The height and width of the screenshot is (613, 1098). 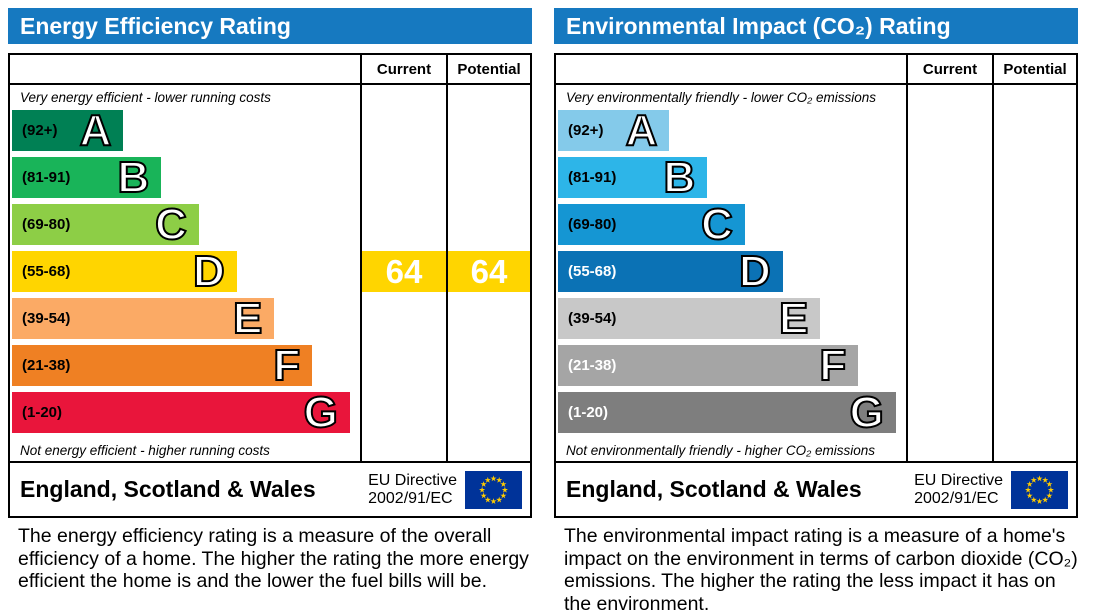 What do you see at coordinates (731, 69) in the screenshot?
I see `environment-header-spacer` at bounding box center [731, 69].